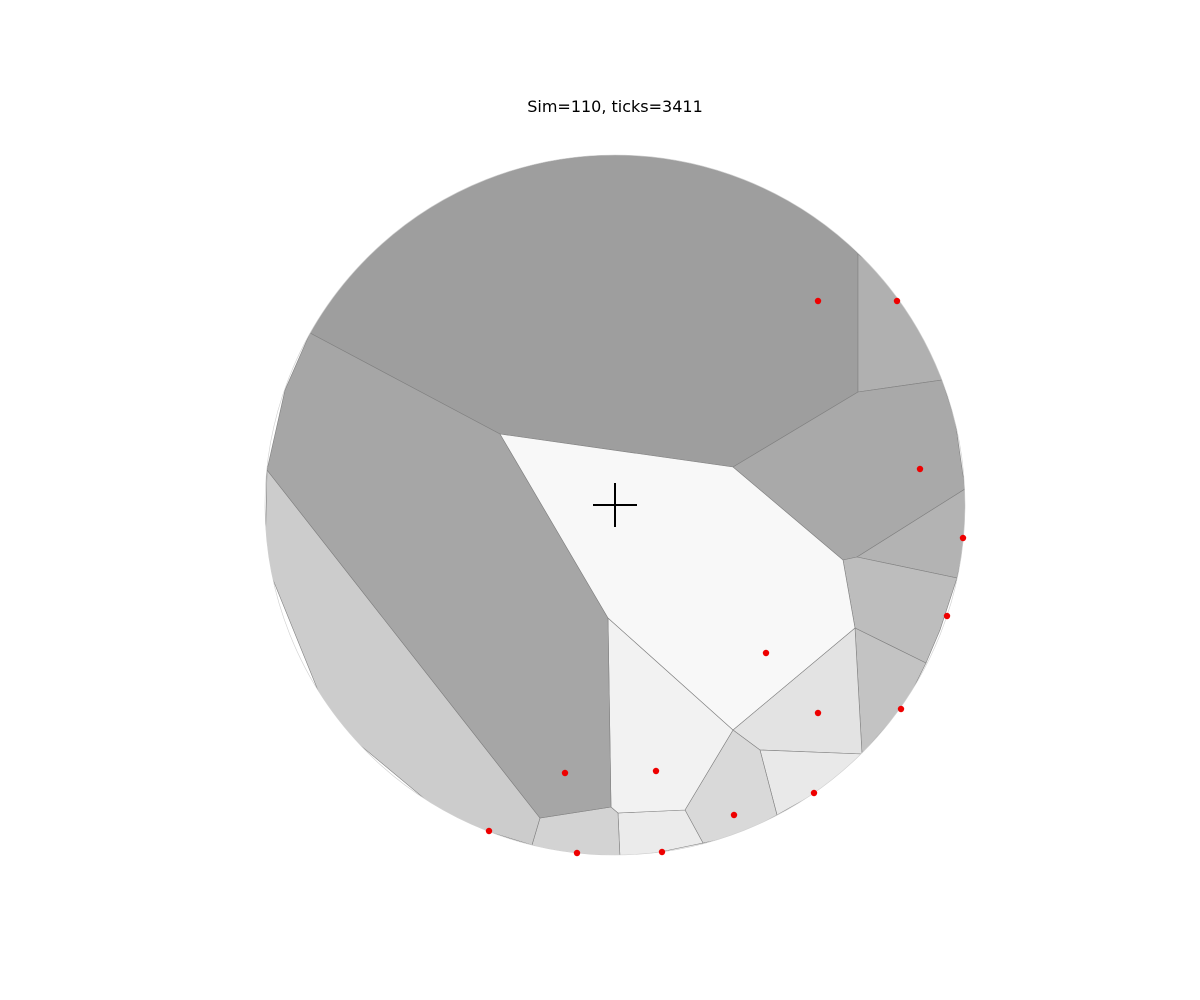  What do you see at coordinates (615, 106) in the screenshot?
I see `chart-title: Sim=110, ticks=3411` at bounding box center [615, 106].